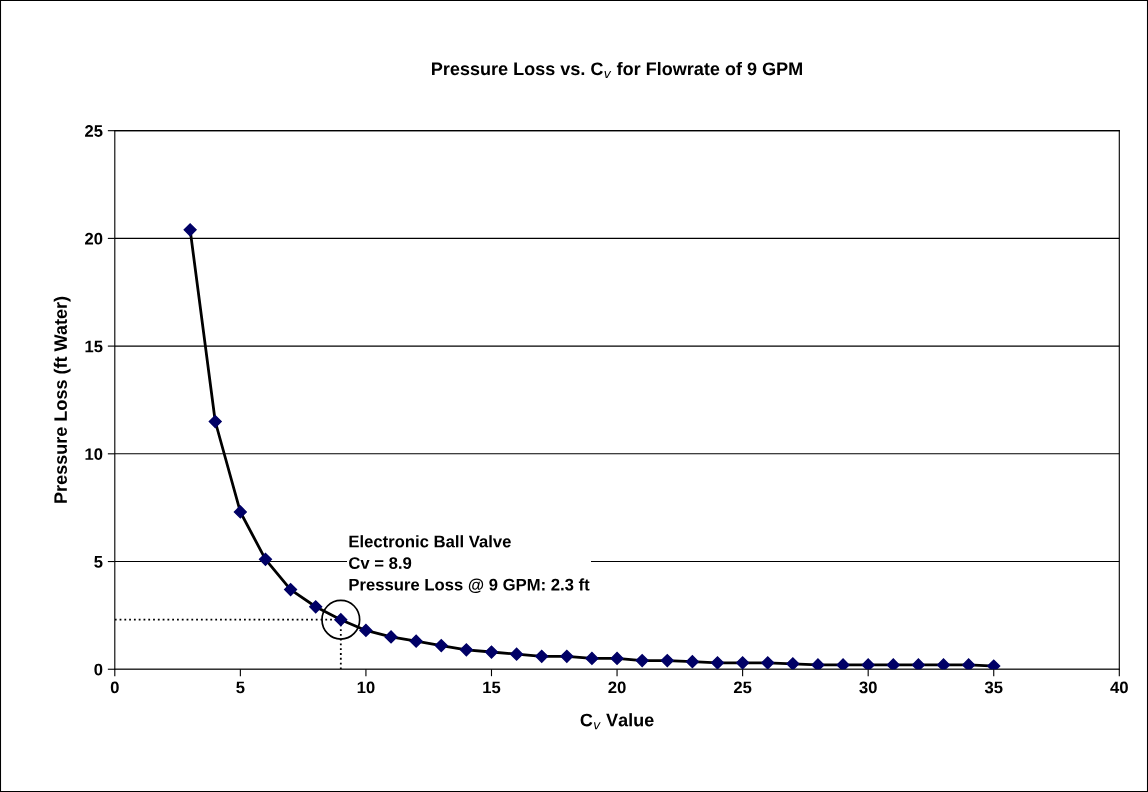 The width and height of the screenshot is (1148, 792). I want to click on x-tick-label: 10, so click(366, 687).